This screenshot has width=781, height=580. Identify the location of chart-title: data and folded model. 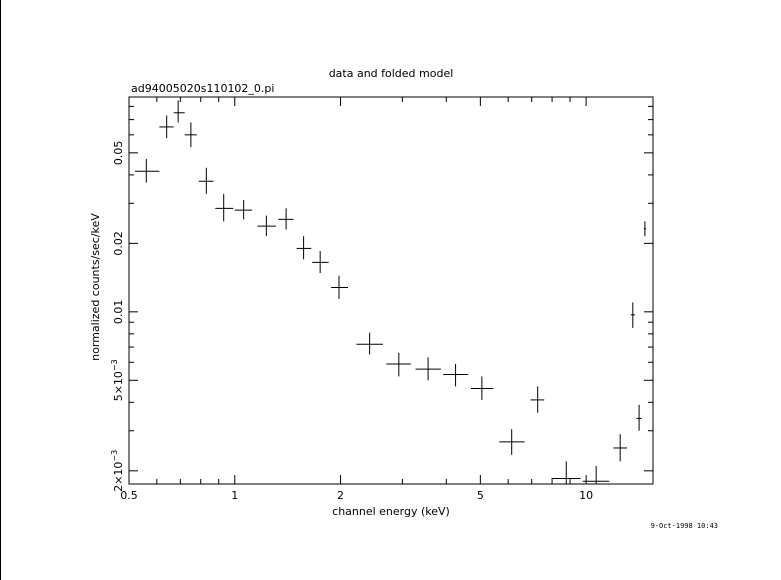
(391, 73).